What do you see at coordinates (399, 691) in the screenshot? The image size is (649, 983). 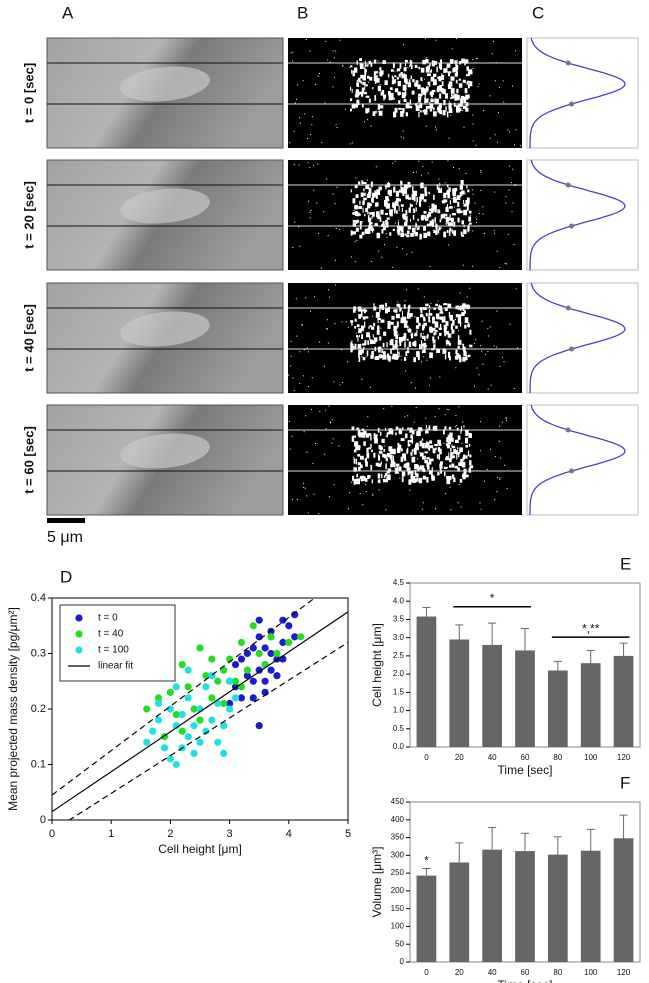 I see `y-tick-label: 1.5` at bounding box center [399, 691].